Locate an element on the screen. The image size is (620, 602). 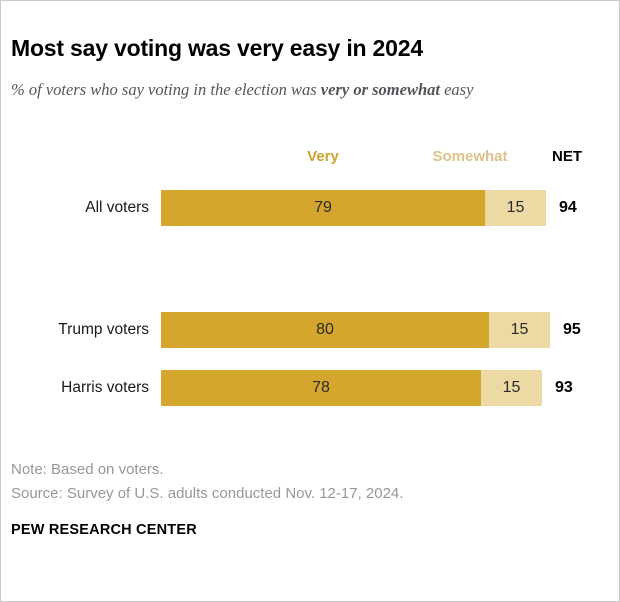
stacked-bar: 79 15 is located at coordinates (353, 207).